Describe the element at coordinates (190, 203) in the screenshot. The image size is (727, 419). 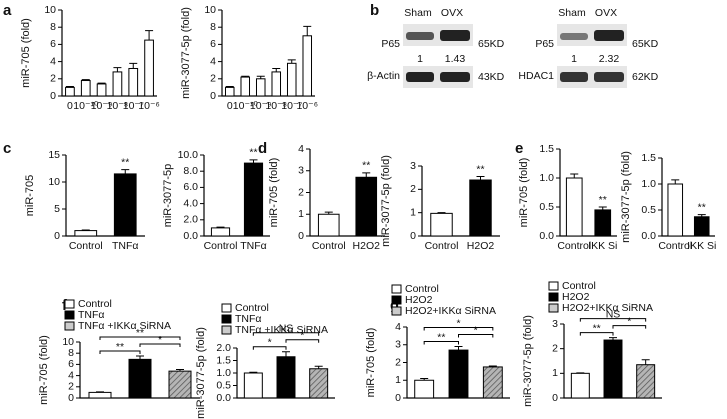
I see `y-tick-label: 4.0` at that location.